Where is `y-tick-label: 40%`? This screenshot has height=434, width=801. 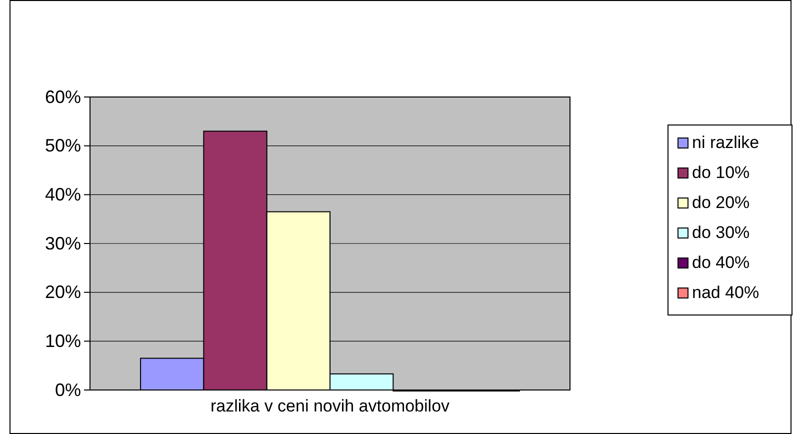
y-tick-label: 40% is located at coordinates (62, 194).